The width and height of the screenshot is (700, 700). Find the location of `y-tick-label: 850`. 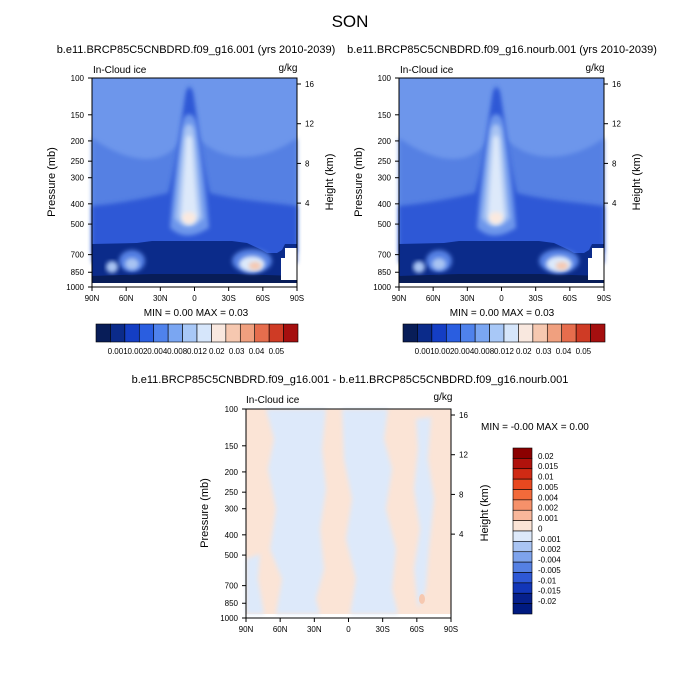

y-tick-label: 850 is located at coordinates (385, 272).